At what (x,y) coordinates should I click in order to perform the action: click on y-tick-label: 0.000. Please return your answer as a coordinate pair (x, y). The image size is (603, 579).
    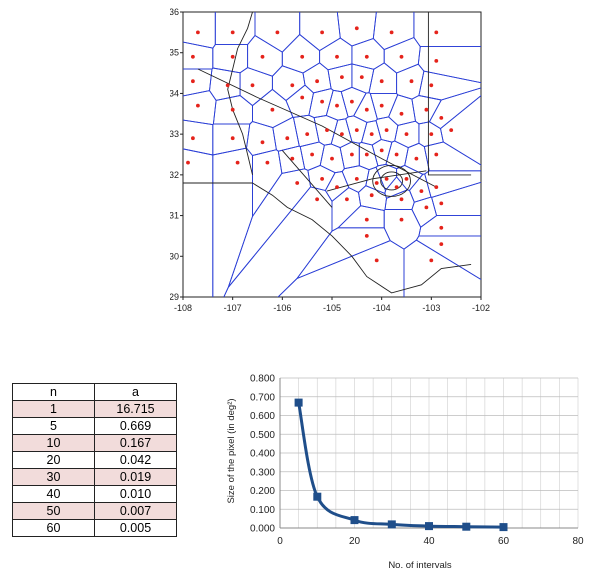
    Looking at the image, I should click on (262, 529).